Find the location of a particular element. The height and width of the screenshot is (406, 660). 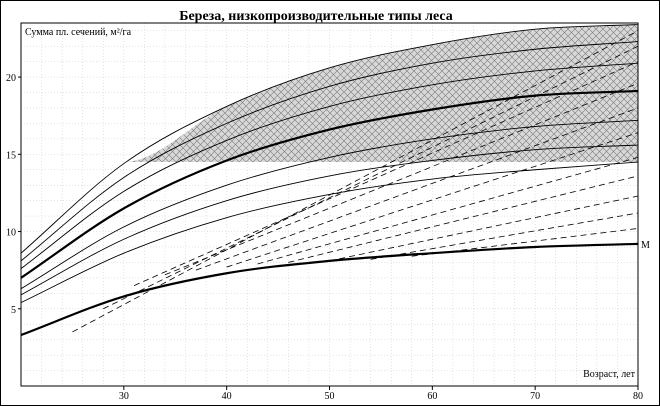

x-axis-label: Возраст, лет is located at coordinates (609, 374).